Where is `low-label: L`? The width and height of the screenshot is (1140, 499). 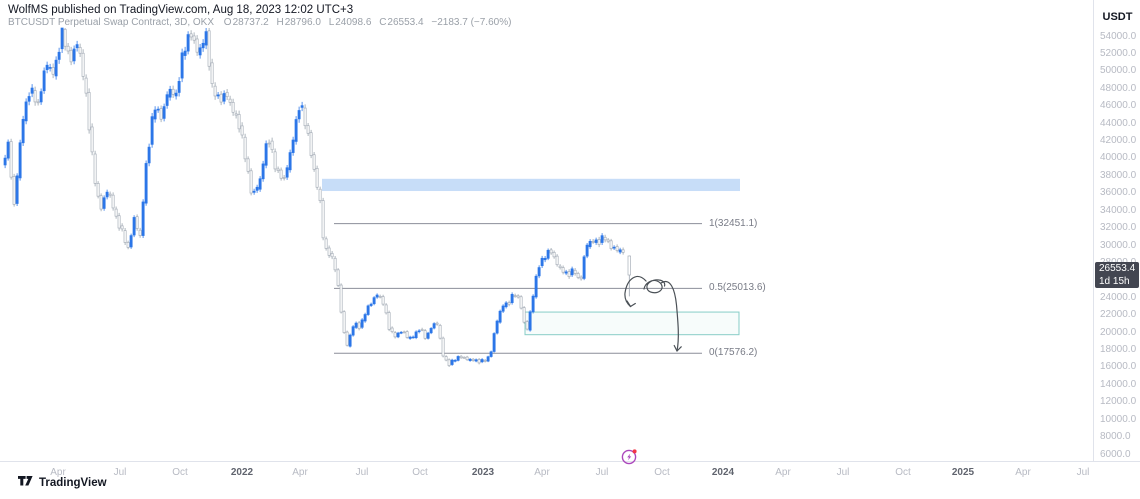 low-label: L is located at coordinates (331, 22).